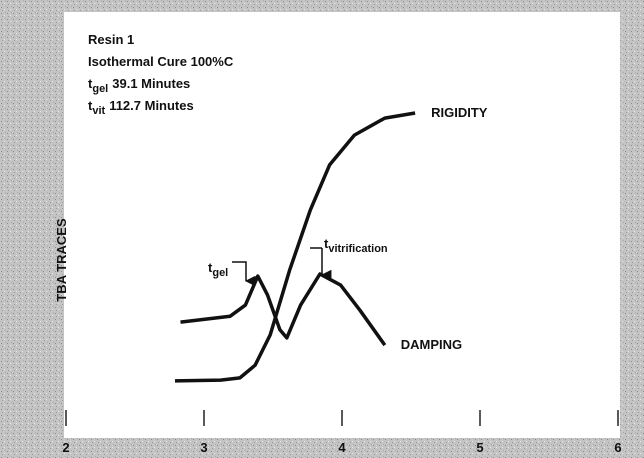 The height and width of the screenshot is (458, 644). I want to click on series-line, so click(283, 309).